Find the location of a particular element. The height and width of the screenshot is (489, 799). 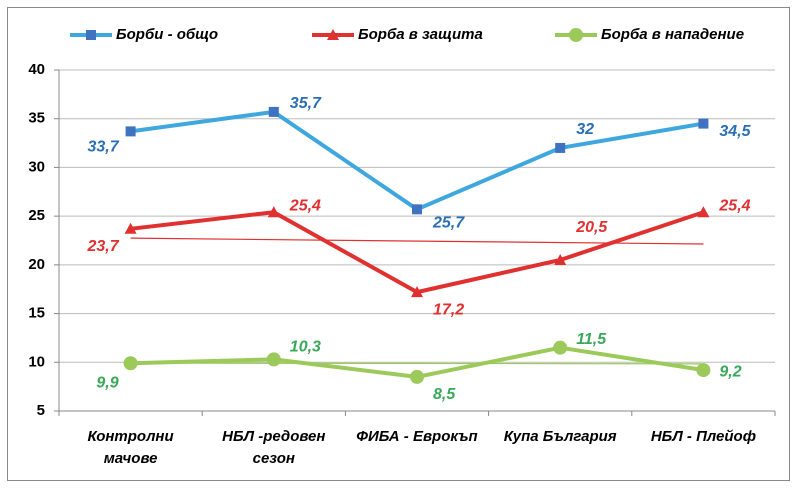

data-label: 10,3 is located at coordinates (305, 347).